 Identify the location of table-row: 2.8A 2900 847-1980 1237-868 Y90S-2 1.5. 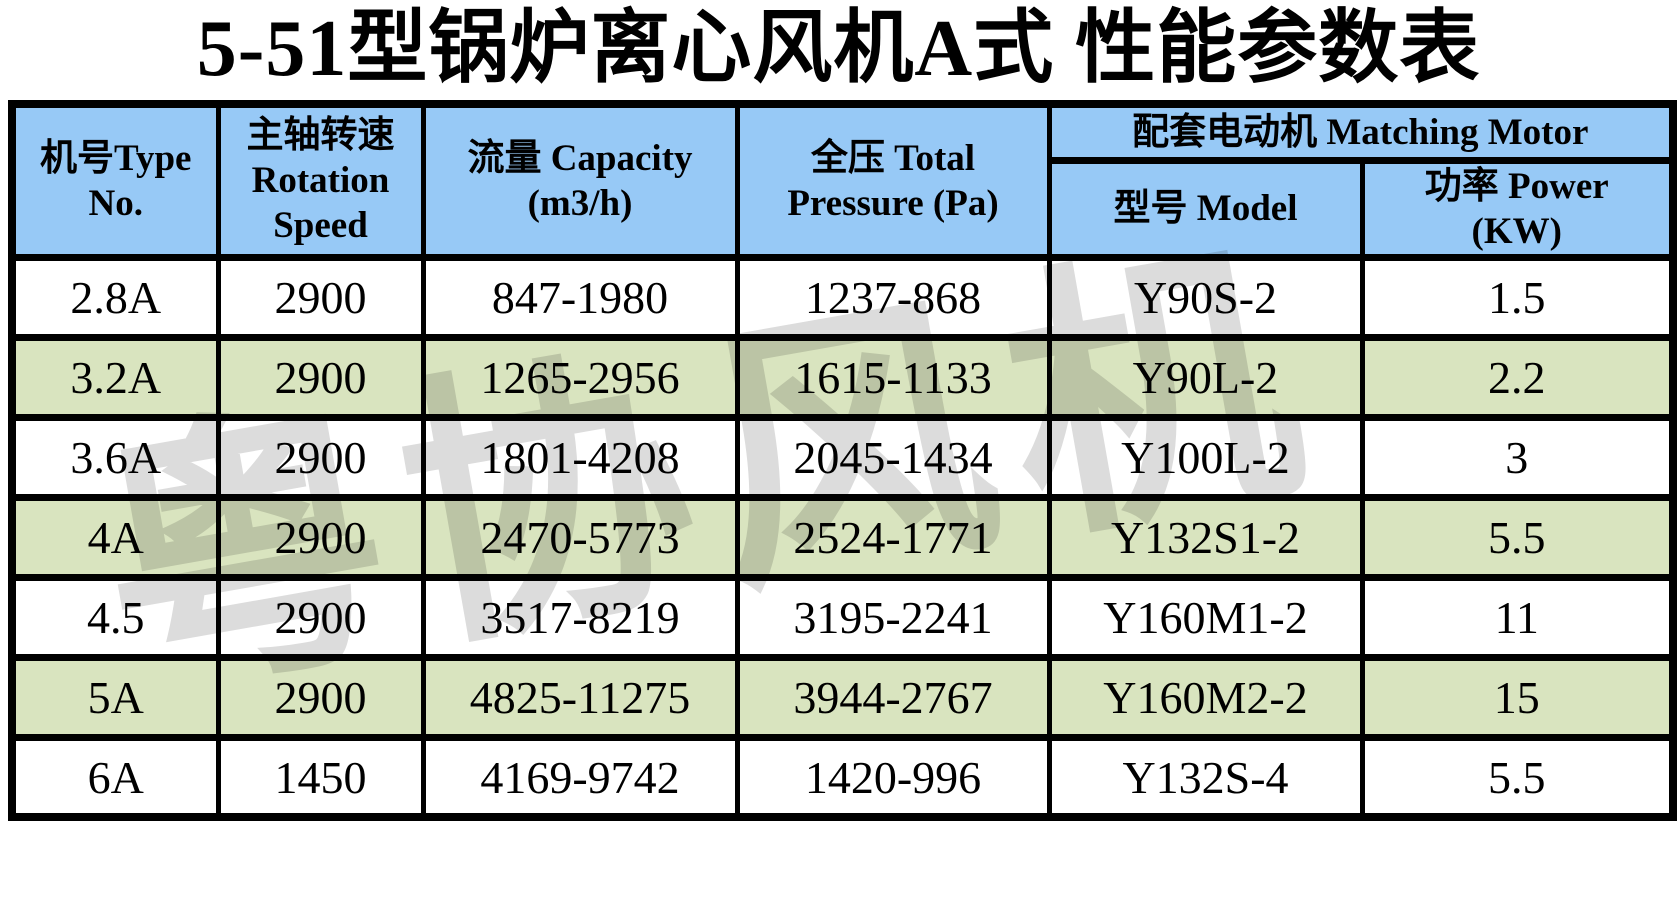
(842, 297).